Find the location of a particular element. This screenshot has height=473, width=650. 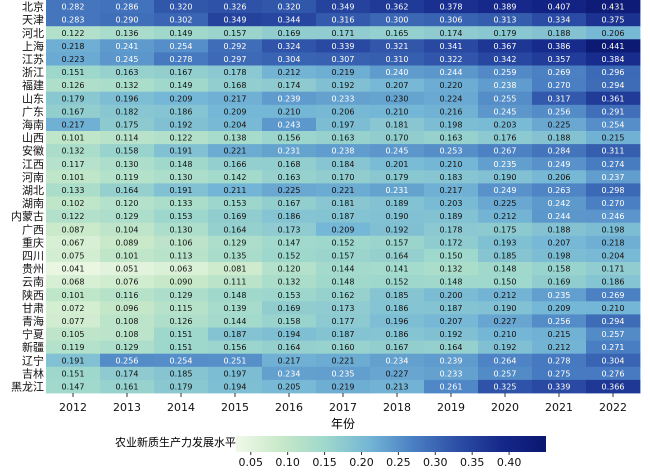

cell-value-label: 0.256 is located at coordinates (559, 111).